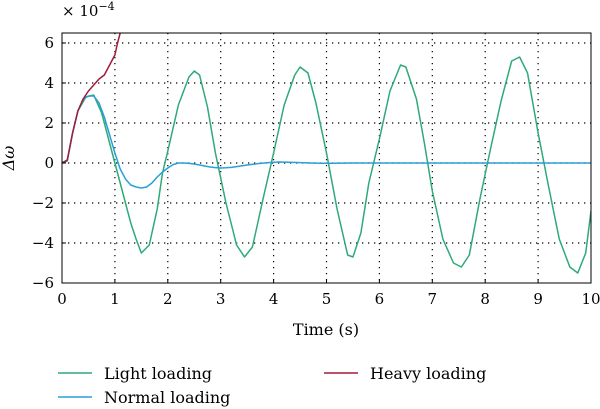 The height and width of the screenshot is (409, 600). What do you see at coordinates (158, 373) in the screenshot?
I see `legend-label-light: Light loading` at bounding box center [158, 373].